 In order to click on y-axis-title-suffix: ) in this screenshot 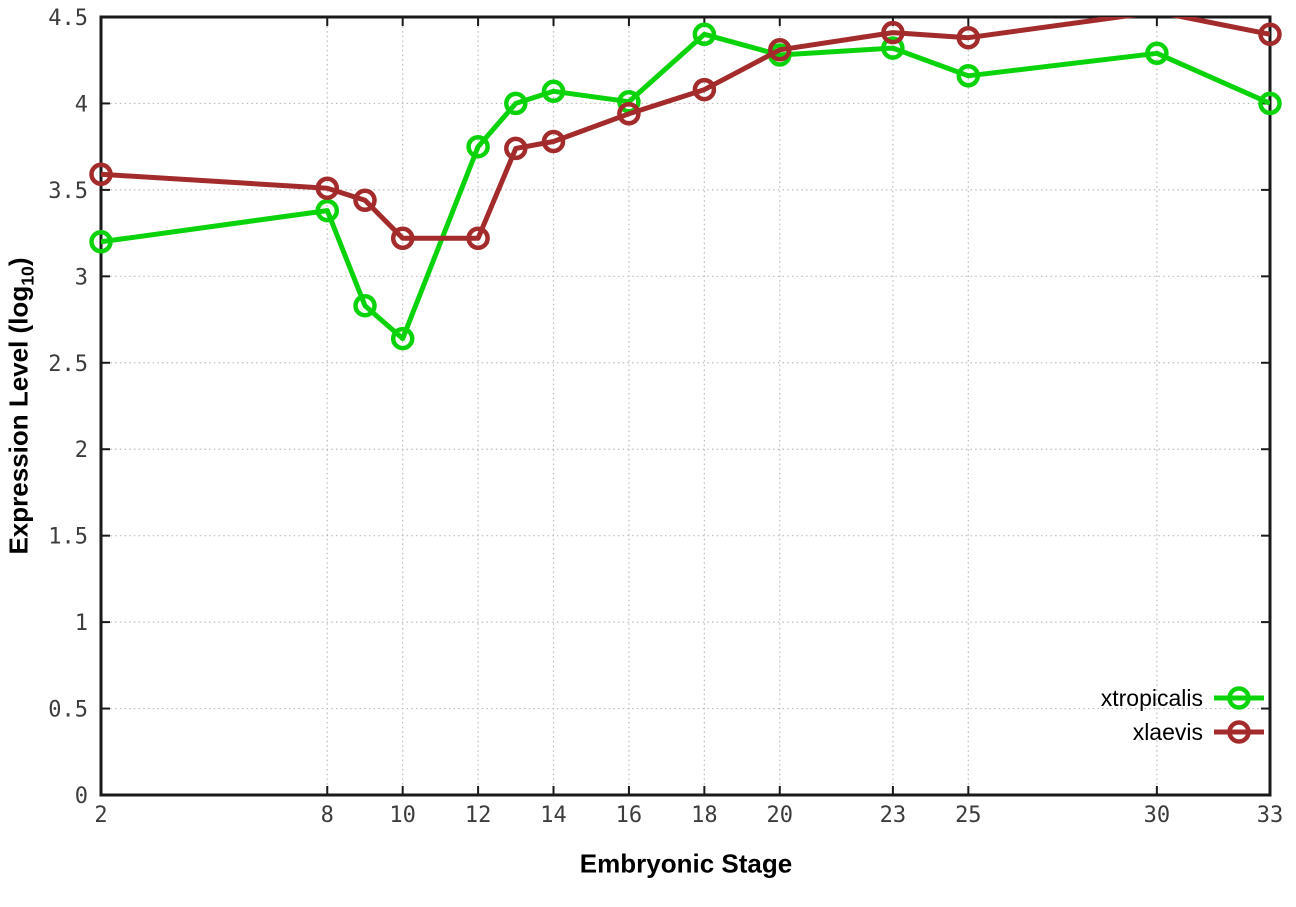, I will do `click(18, 262)`.